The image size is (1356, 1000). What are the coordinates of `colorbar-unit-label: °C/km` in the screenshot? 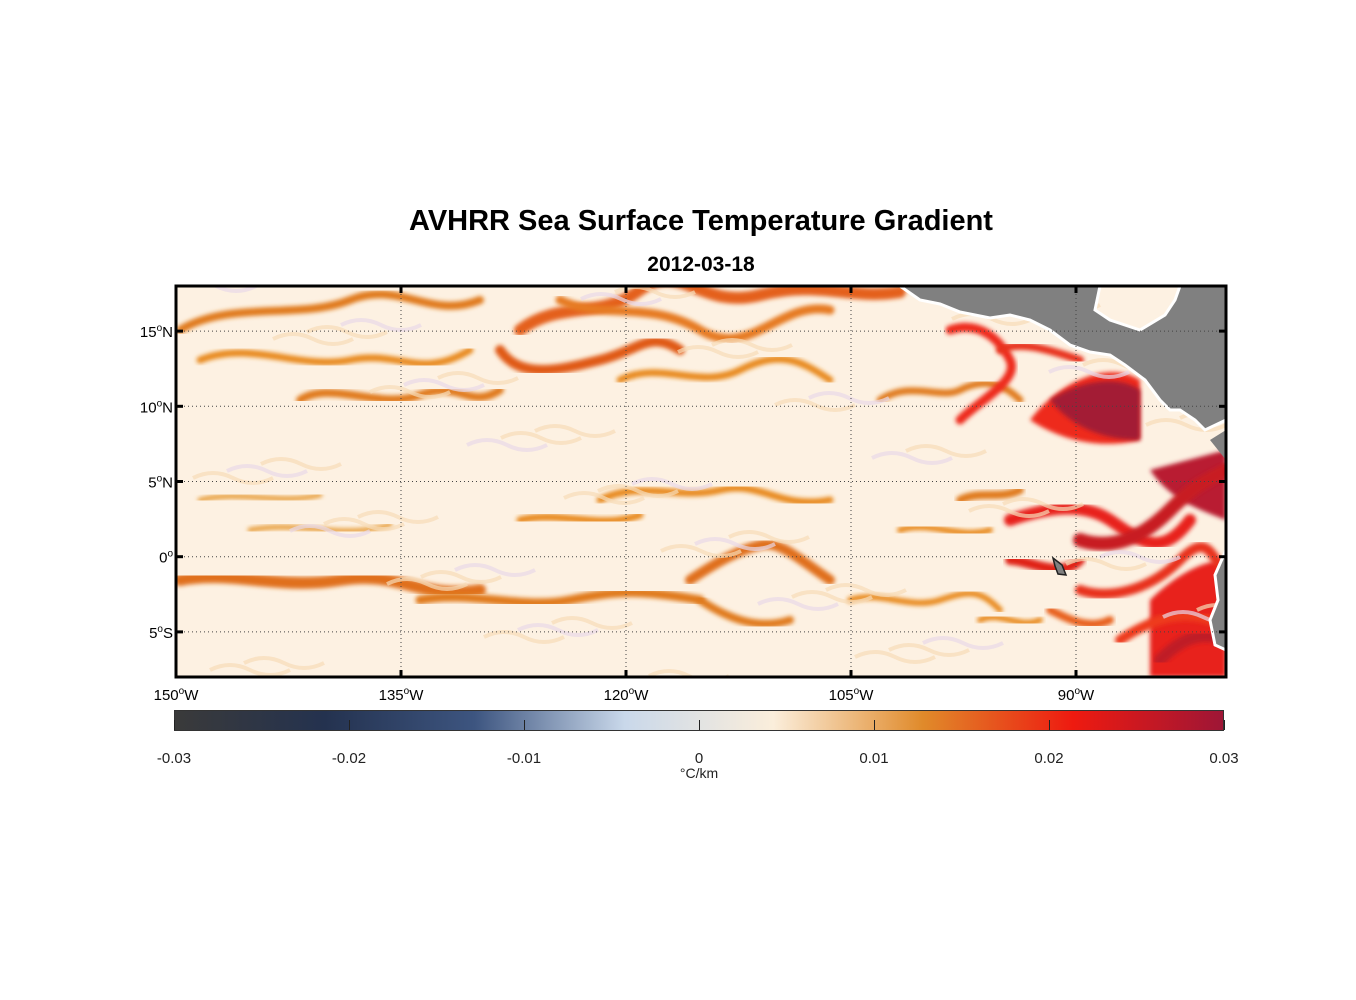 It's located at (699, 773).